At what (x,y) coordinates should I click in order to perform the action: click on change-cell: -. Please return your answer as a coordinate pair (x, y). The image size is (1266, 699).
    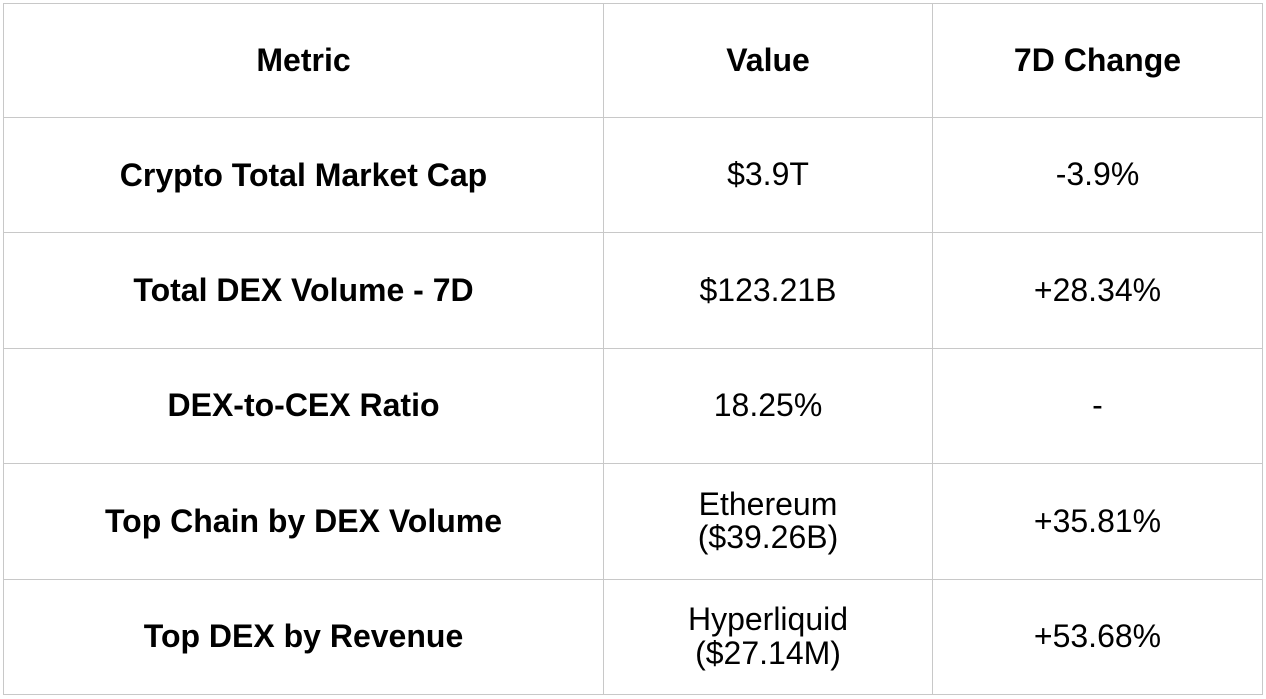
    Looking at the image, I should click on (1097, 406).